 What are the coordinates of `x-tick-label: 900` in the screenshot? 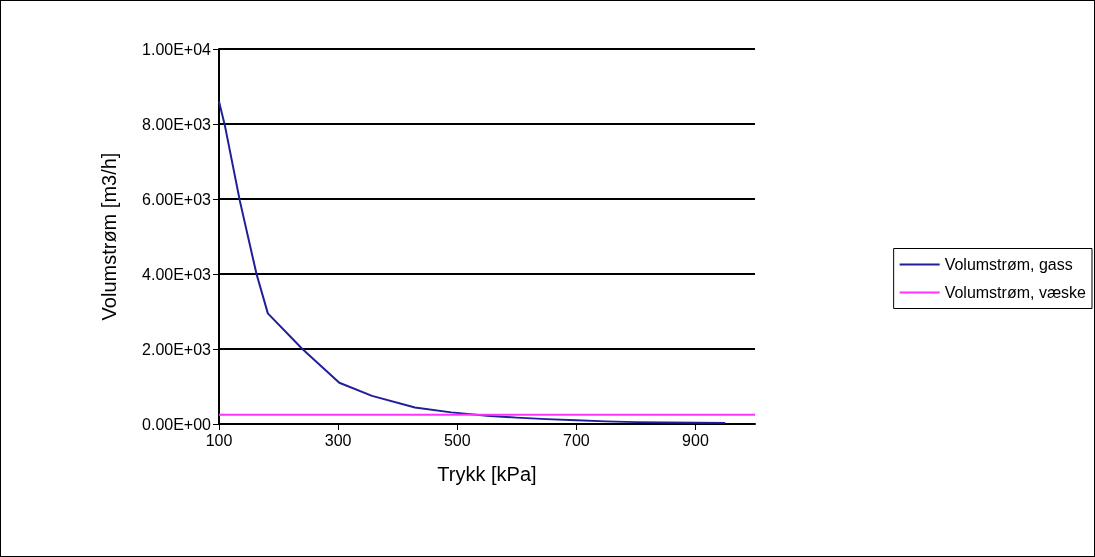 It's located at (695, 440).